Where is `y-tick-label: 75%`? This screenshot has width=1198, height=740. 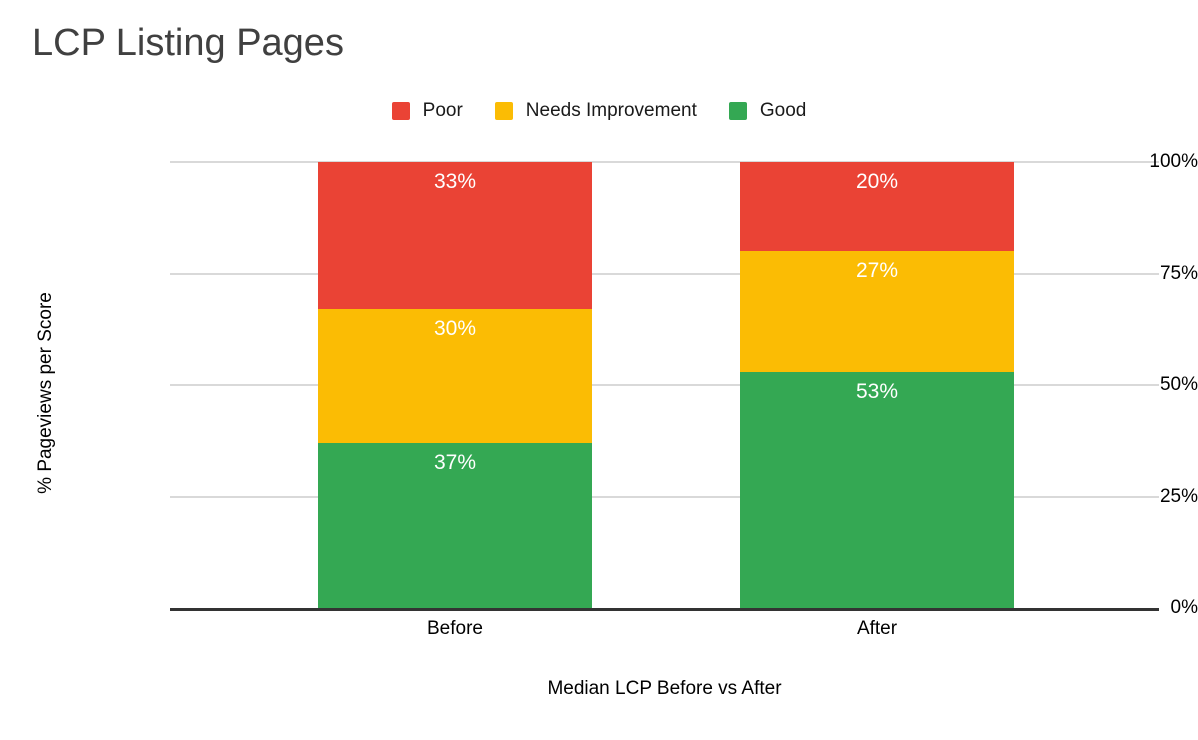
y-tick-label: 75% is located at coordinates (1178, 273).